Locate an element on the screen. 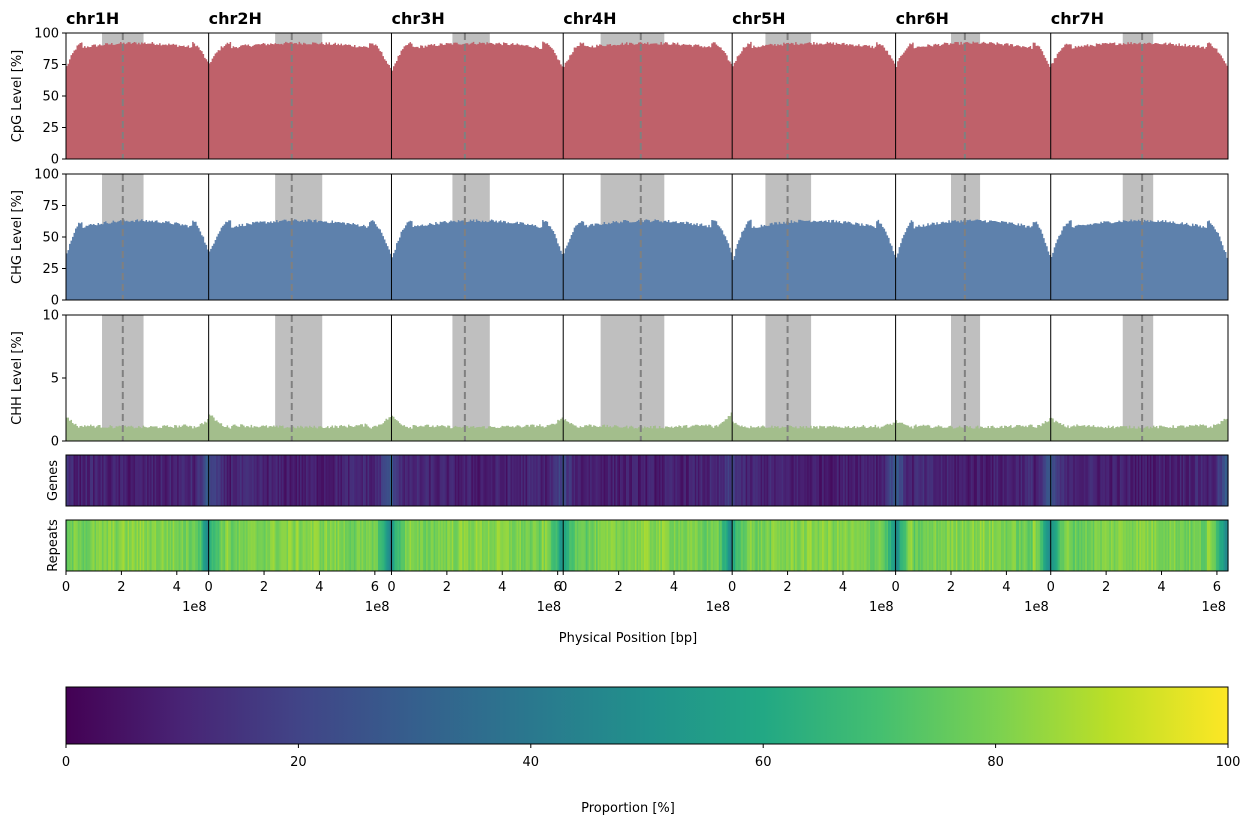 The image size is (1251, 825). y-tick-label: 0 is located at coordinates (55, 160).